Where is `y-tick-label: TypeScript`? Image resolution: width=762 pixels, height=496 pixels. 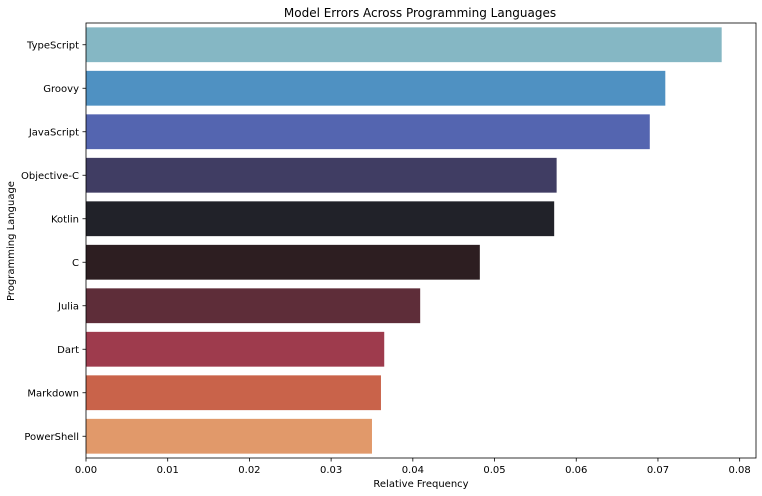 y-tick-label: TypeScript is located at coordinates (52, 45).